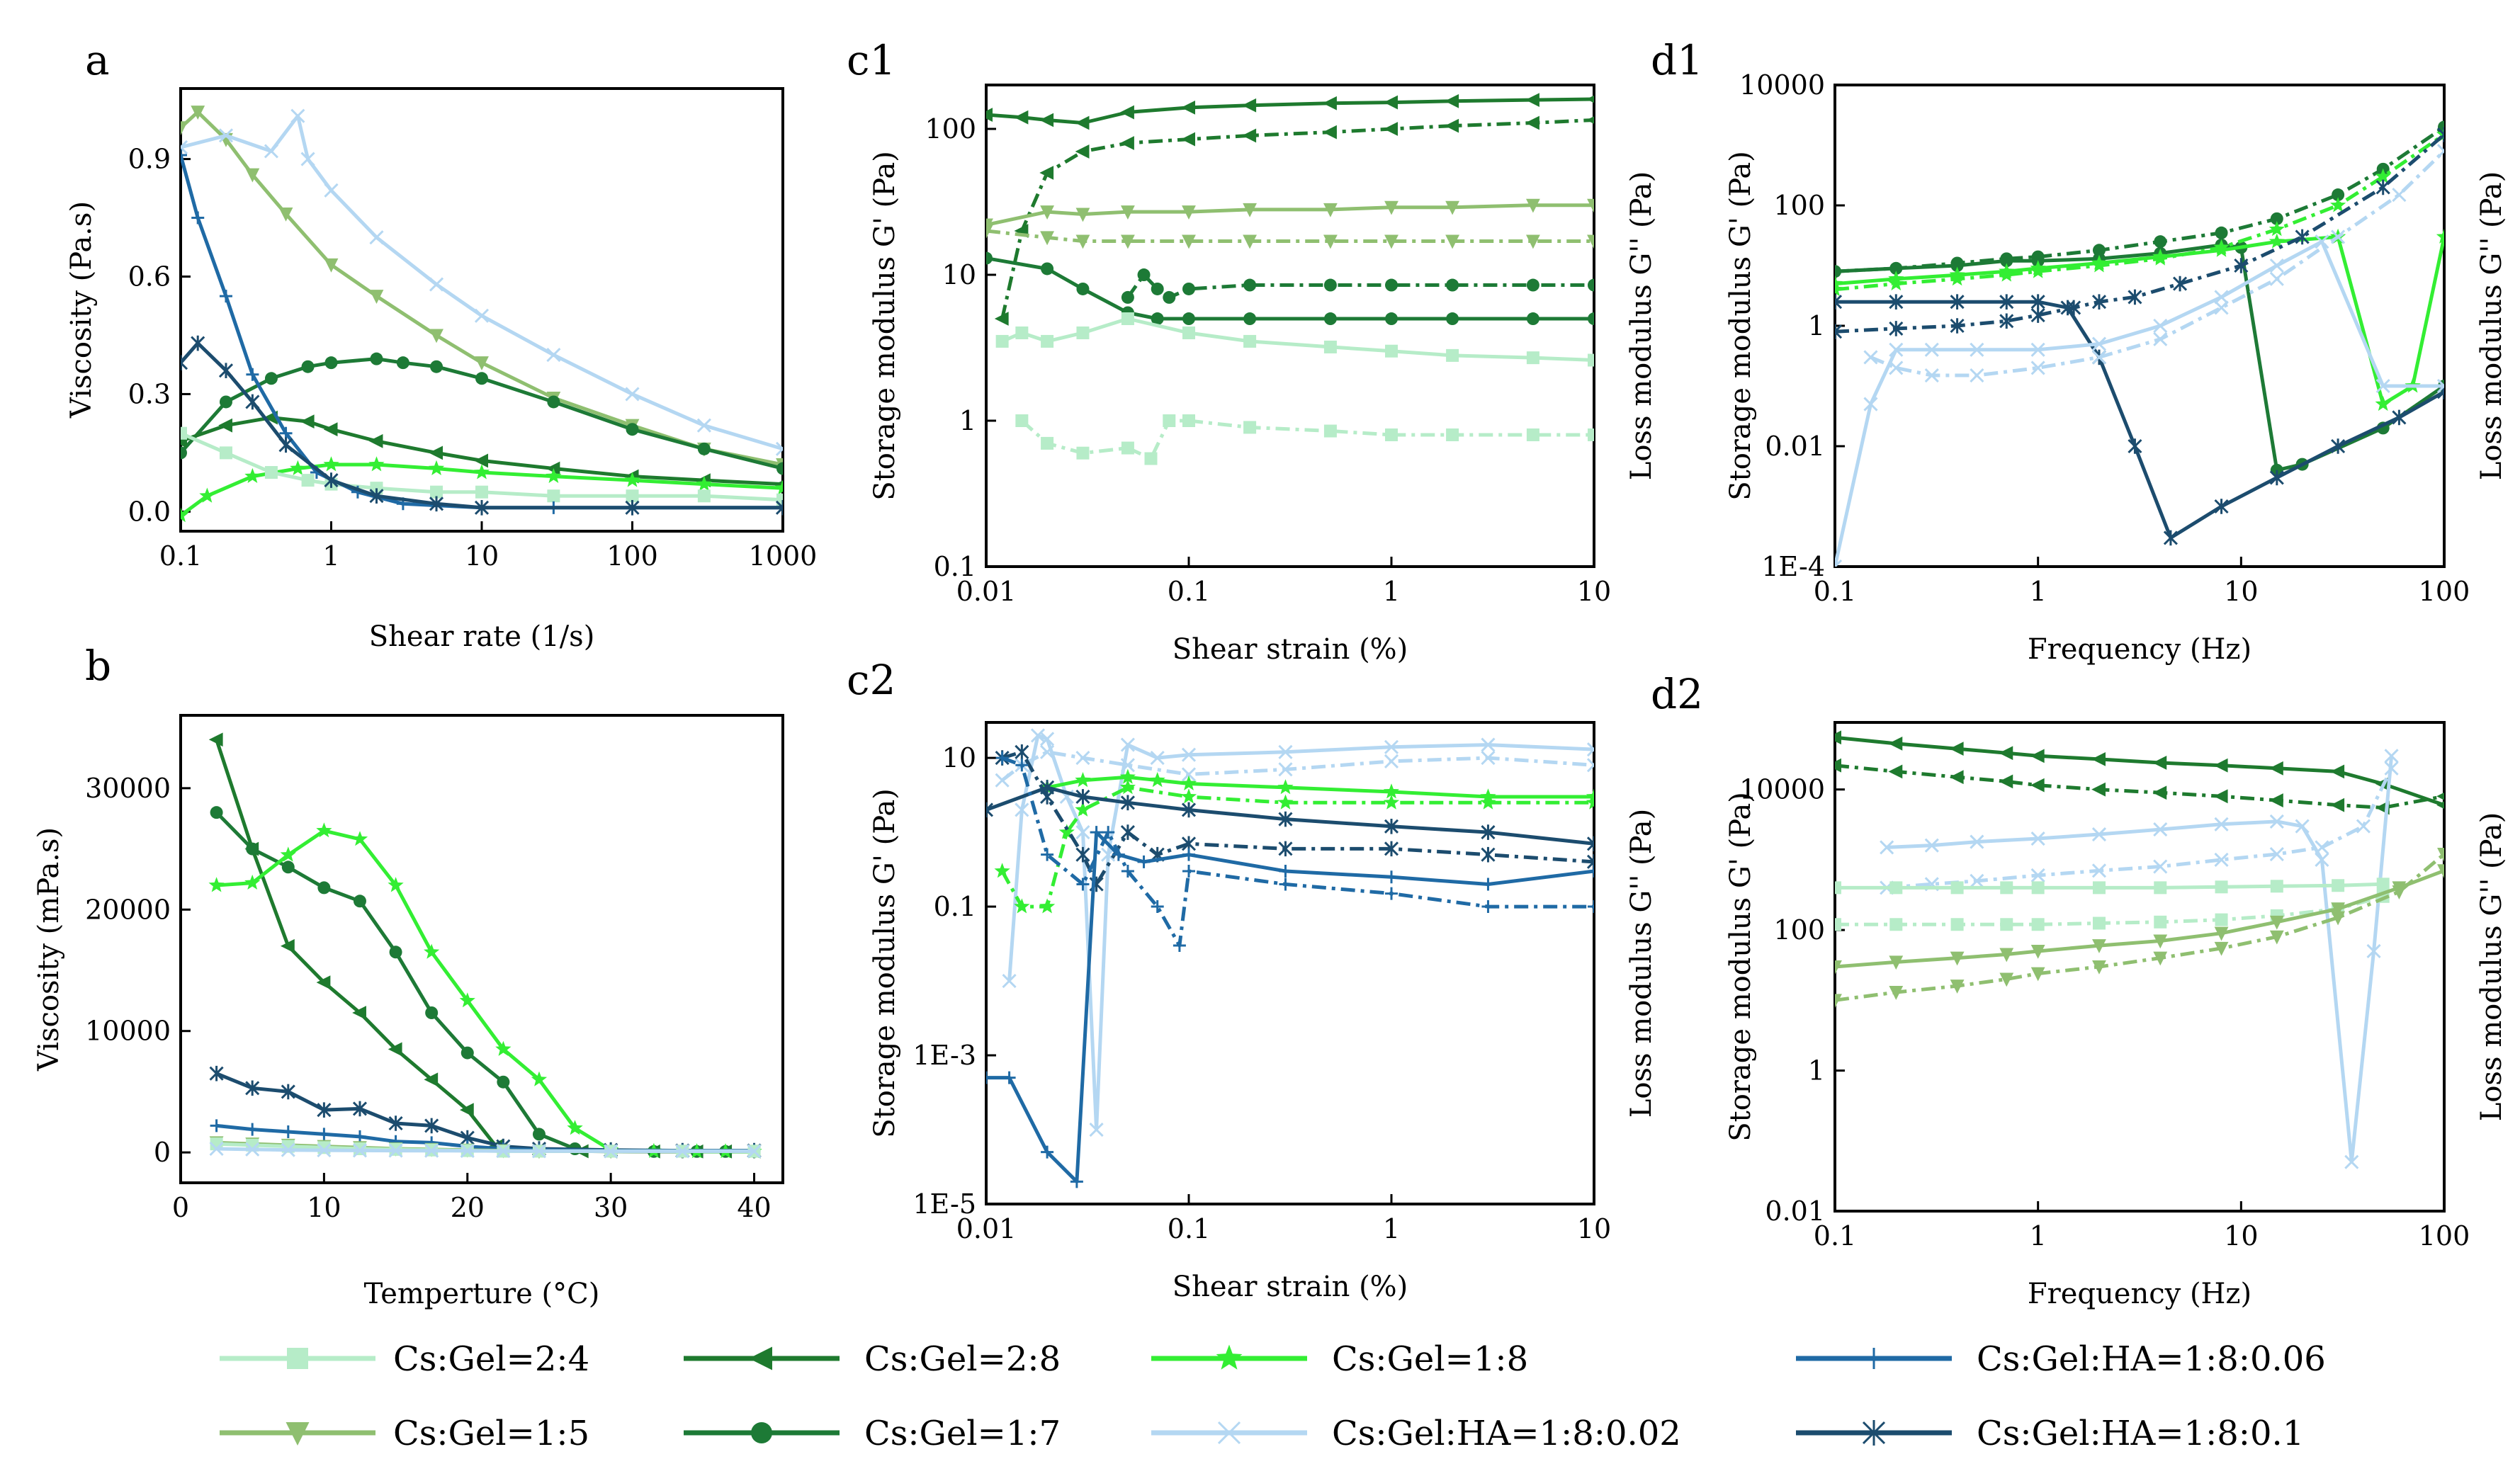  I want to click on y-tick-label: 100, so click(950, 128).